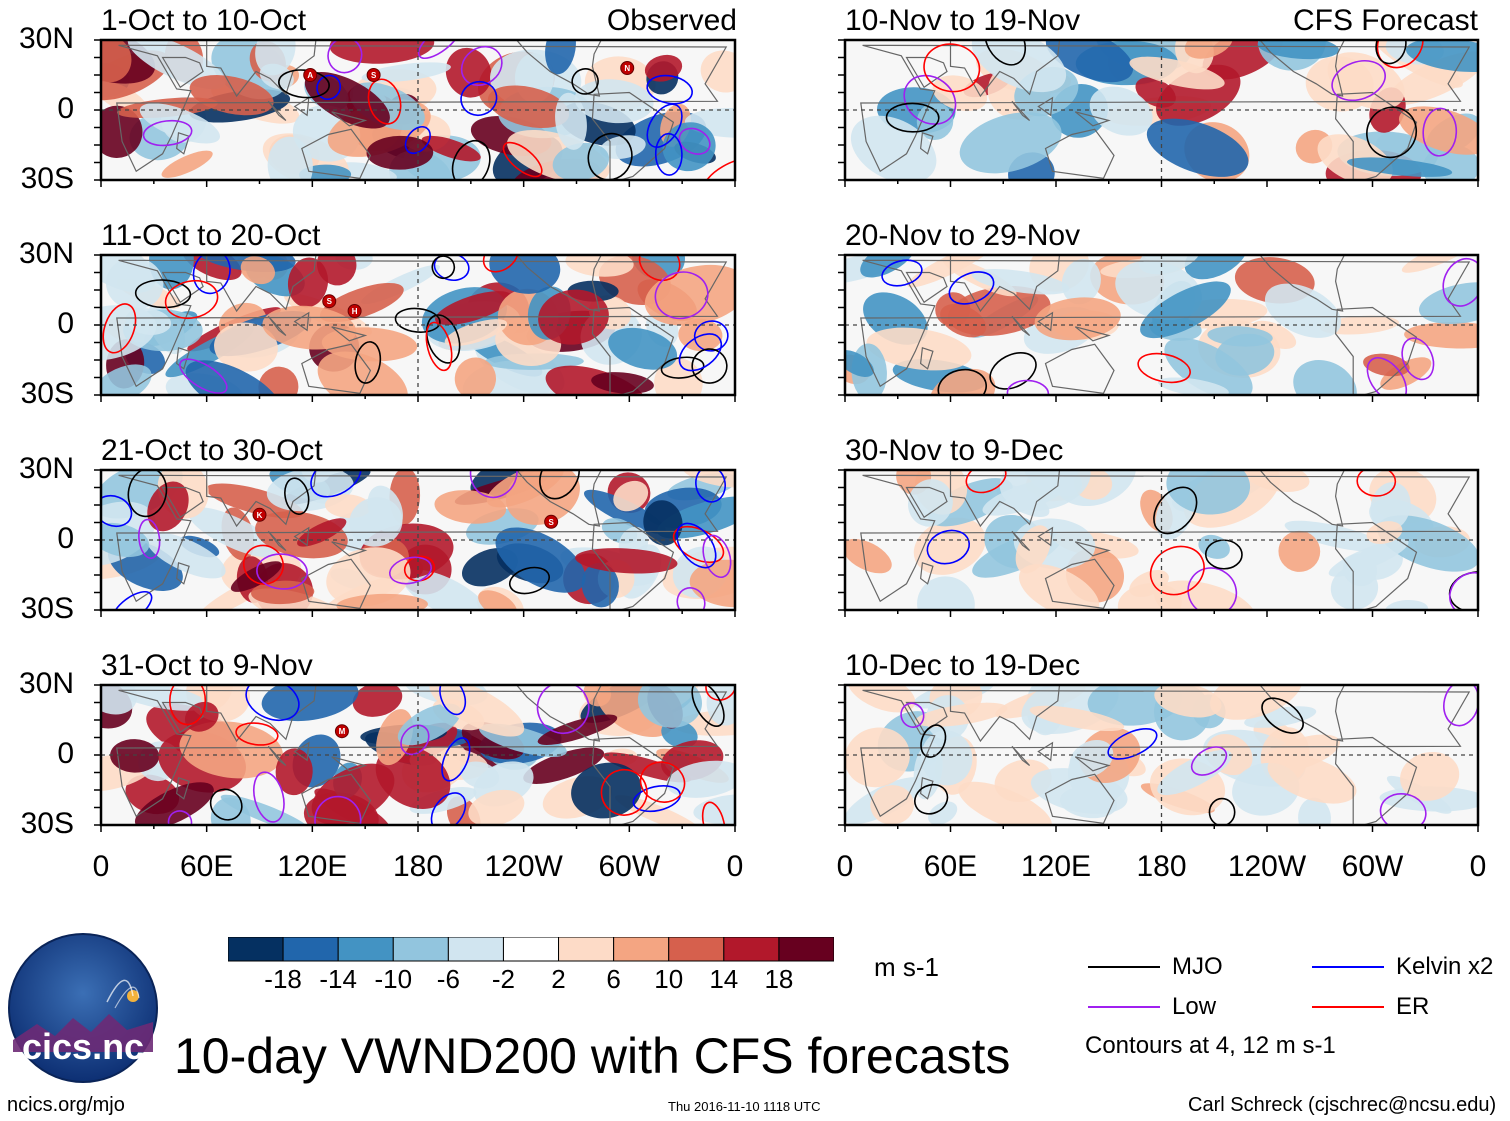 The image size is (1510, 1121). What do you see at coordinates (283, 979) in the screenshot?
I see `colorbar-label: -18` at bounding box center [283, 979].